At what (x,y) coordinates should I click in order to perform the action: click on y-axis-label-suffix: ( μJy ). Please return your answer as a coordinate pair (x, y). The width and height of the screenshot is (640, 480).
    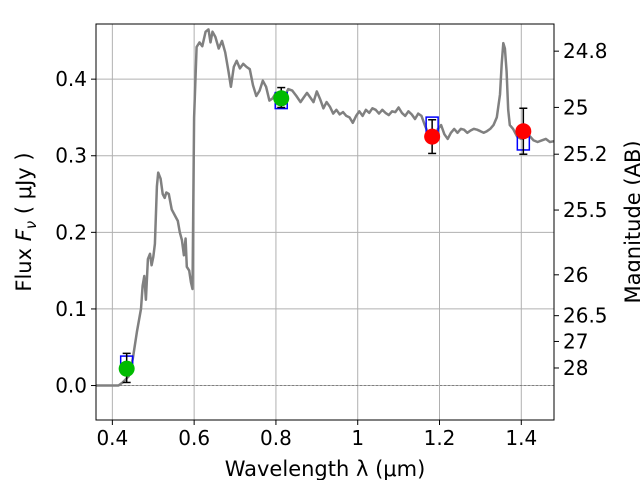
    Looking at the image, I should click on (24, 186).